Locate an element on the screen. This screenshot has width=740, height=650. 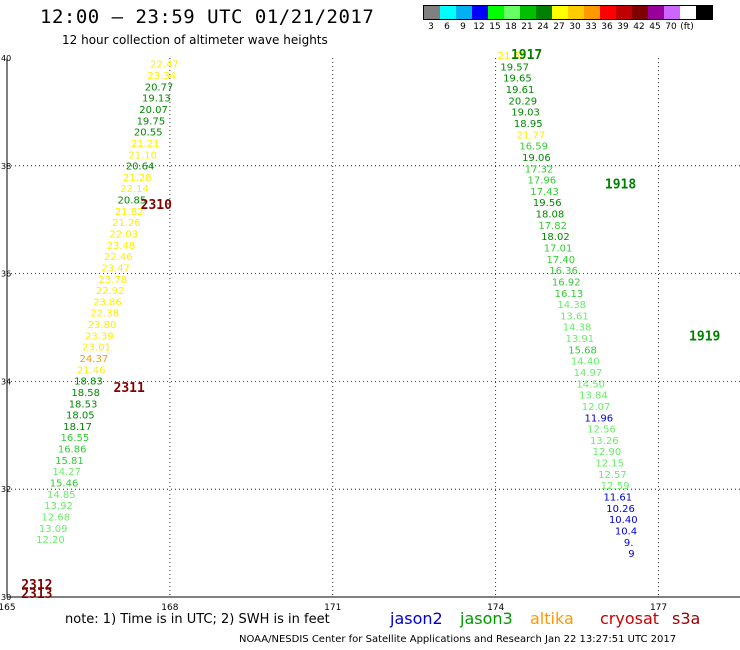
wave-height-label: 17.96 is located at coordinates (541, 181).